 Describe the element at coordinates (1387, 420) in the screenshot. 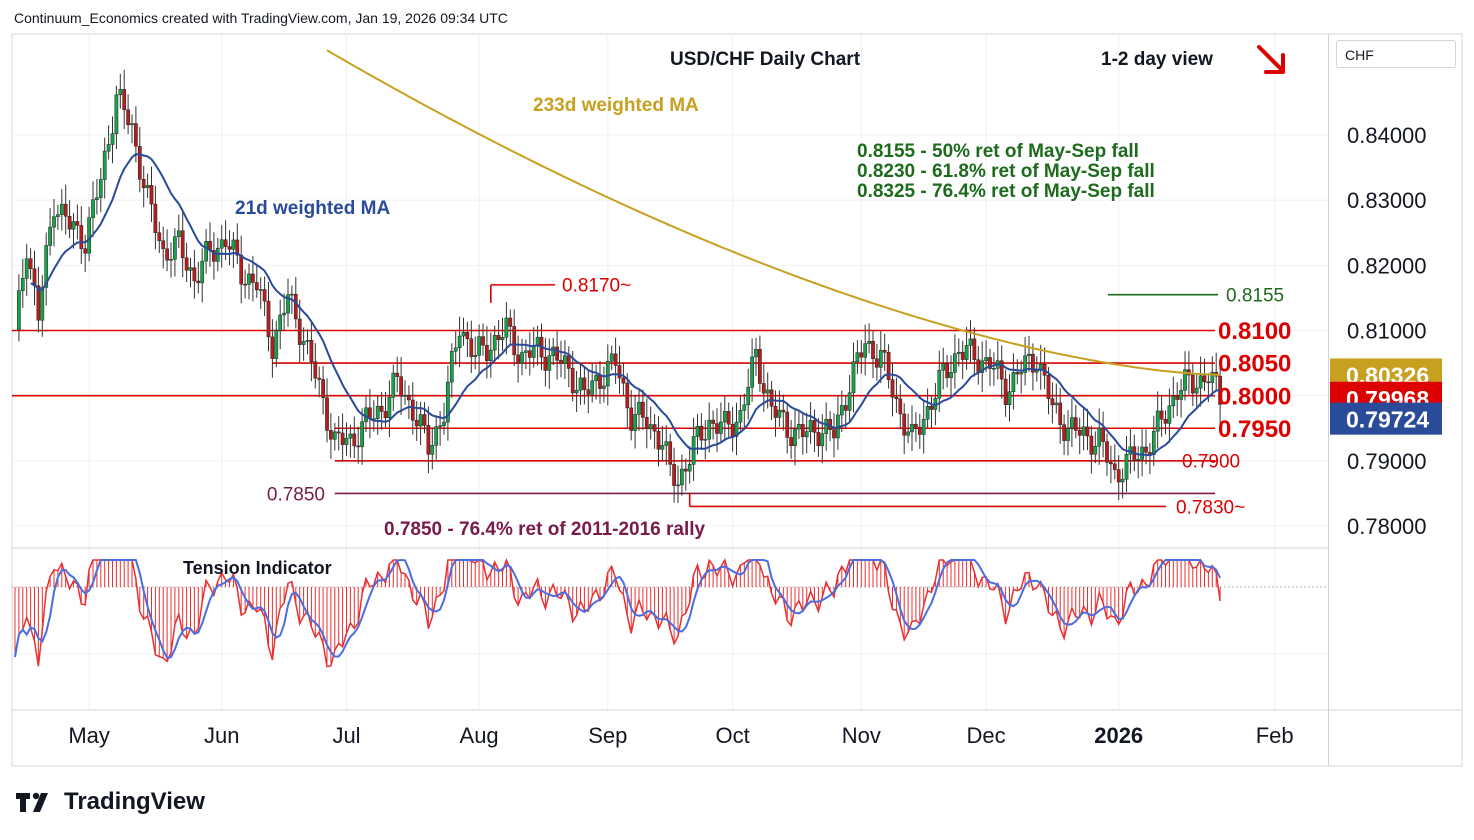

I see `price-tag-label: 0.79724` at that location.